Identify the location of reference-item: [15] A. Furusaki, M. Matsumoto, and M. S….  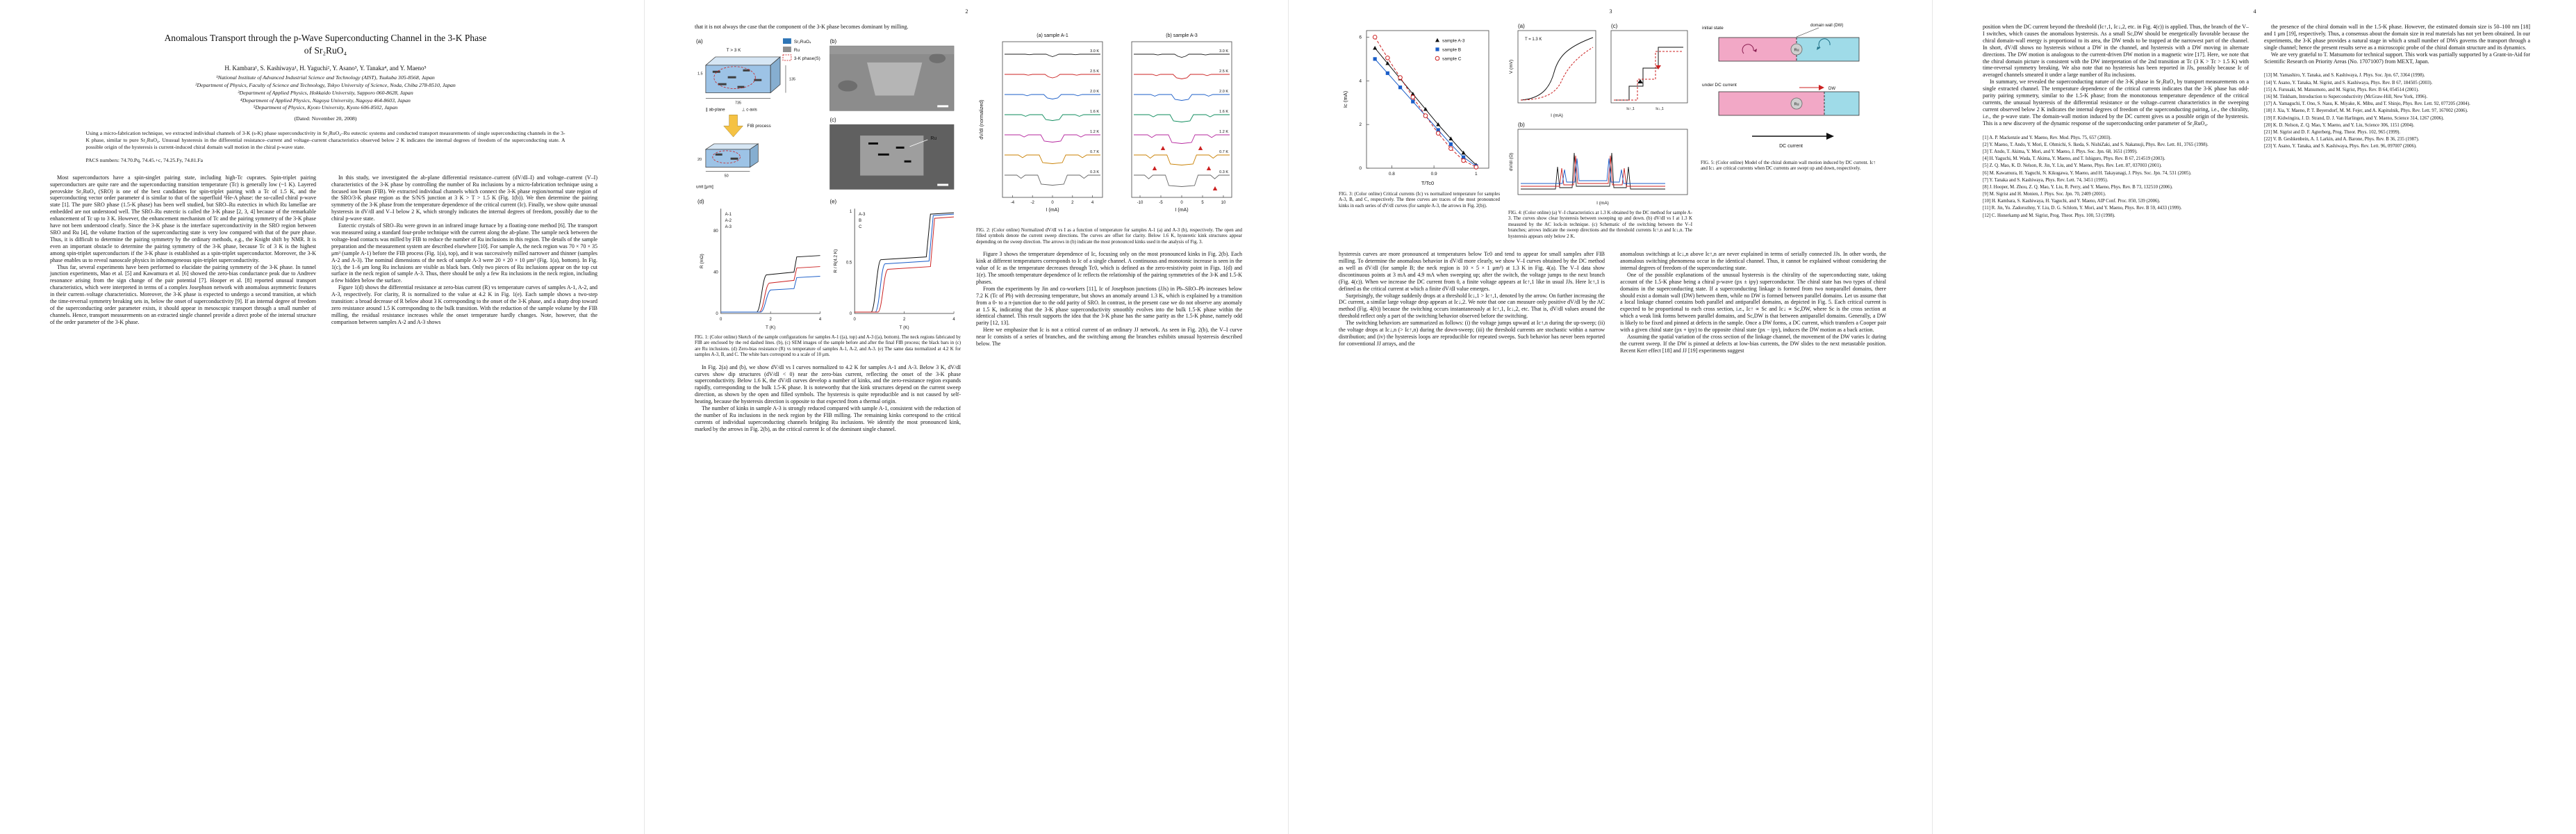
(2342, 89).